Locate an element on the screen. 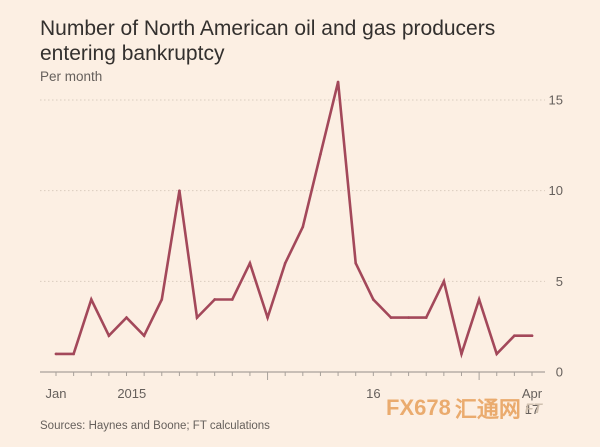 The width and height of the screenshot is (600, 447). y-tick-label: 15 is located at coordinates (556, 100).